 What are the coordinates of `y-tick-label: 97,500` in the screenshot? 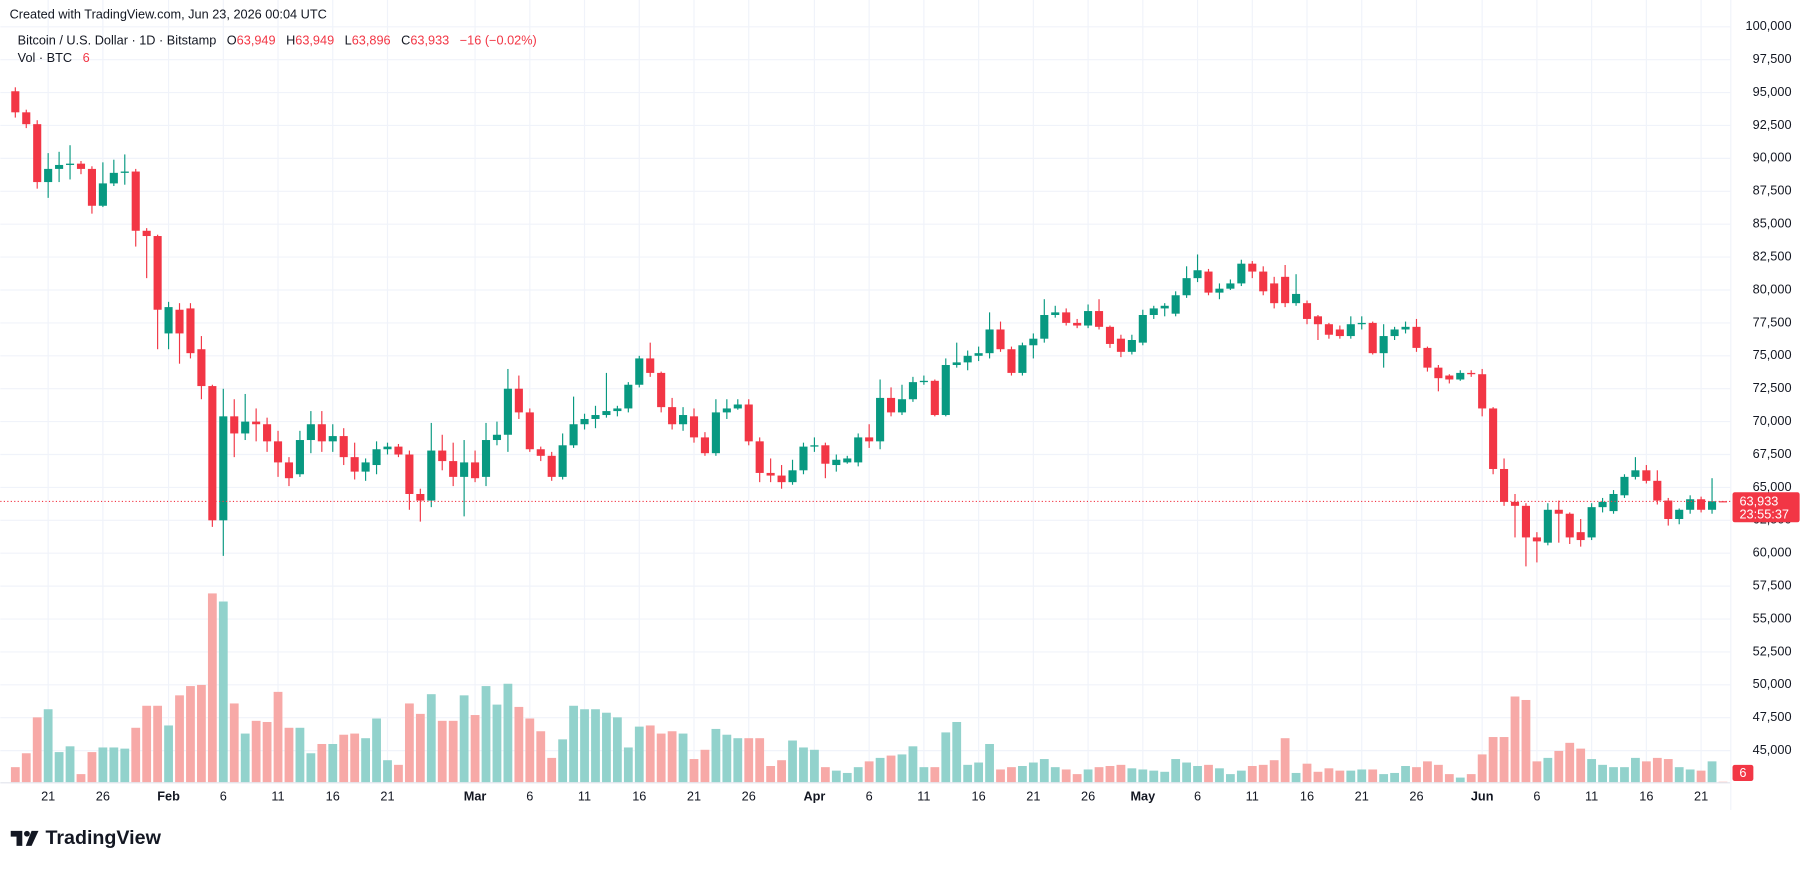 It's located at (1772, 58).